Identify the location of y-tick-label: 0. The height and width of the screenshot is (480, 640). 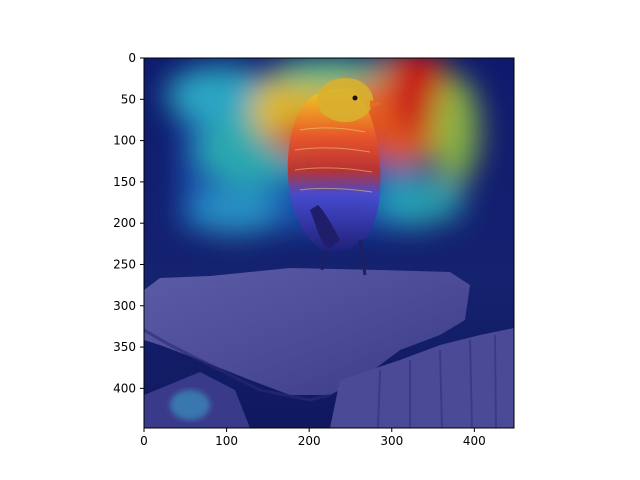
(132, 58).